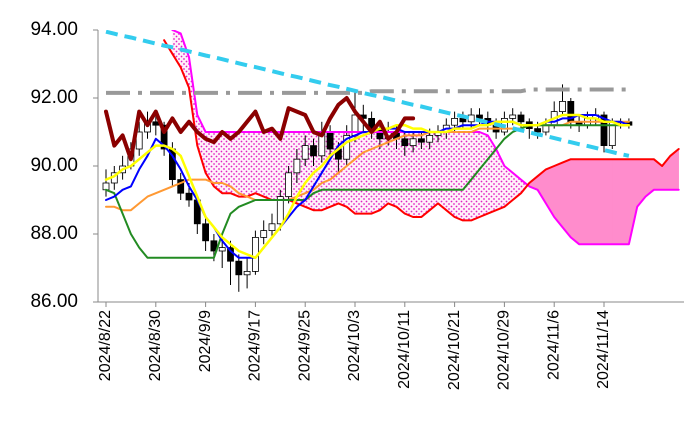  Describe the element at coordinates (404, 349) in the screenshot. I see `x-tick-label: 2024/10/11` at that location.